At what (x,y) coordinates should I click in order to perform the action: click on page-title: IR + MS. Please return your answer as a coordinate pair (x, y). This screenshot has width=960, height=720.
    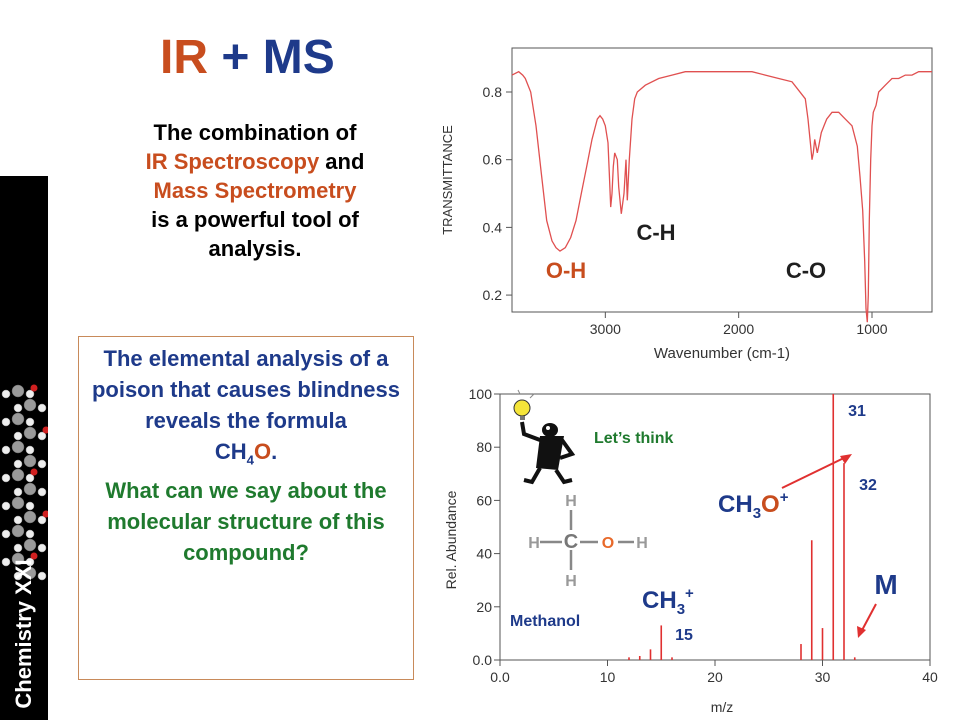
    Looking at the image, I should click on (247, 57).